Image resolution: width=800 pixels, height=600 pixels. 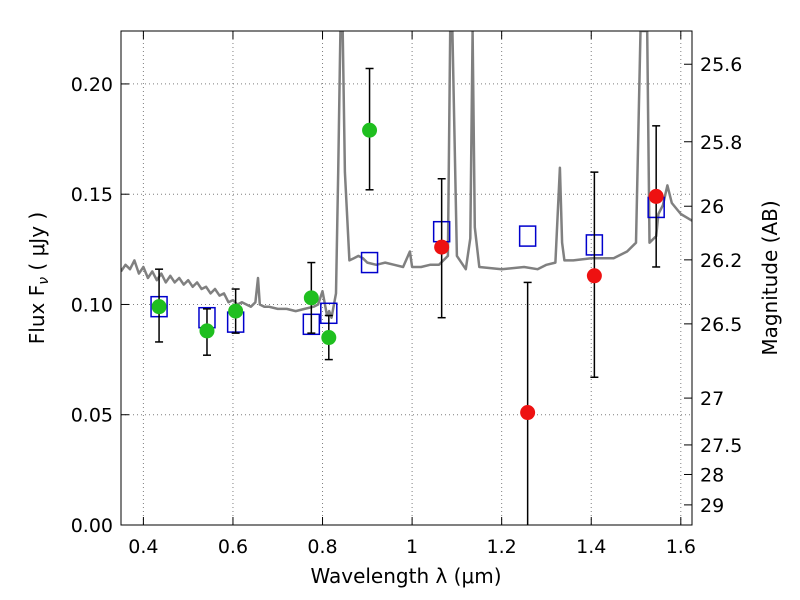 What do you see at coordinates (92, 85) in the screenshot?
I see `y-tick-label: 0.20` at bounding box center [92, 85].